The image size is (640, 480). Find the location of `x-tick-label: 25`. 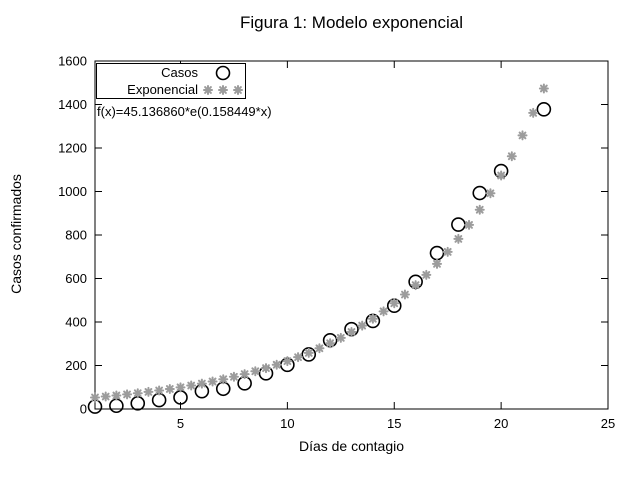

x-tick-label: 25 is located at coordinates (608, 423).